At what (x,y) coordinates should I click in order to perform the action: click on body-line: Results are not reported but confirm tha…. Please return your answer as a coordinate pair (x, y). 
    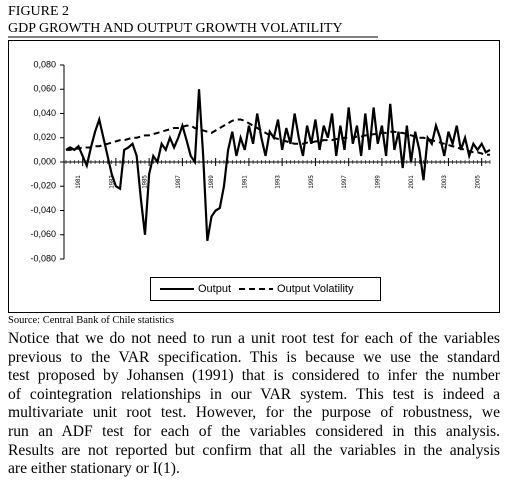
    Looking at the image, I should click on (254, 450).